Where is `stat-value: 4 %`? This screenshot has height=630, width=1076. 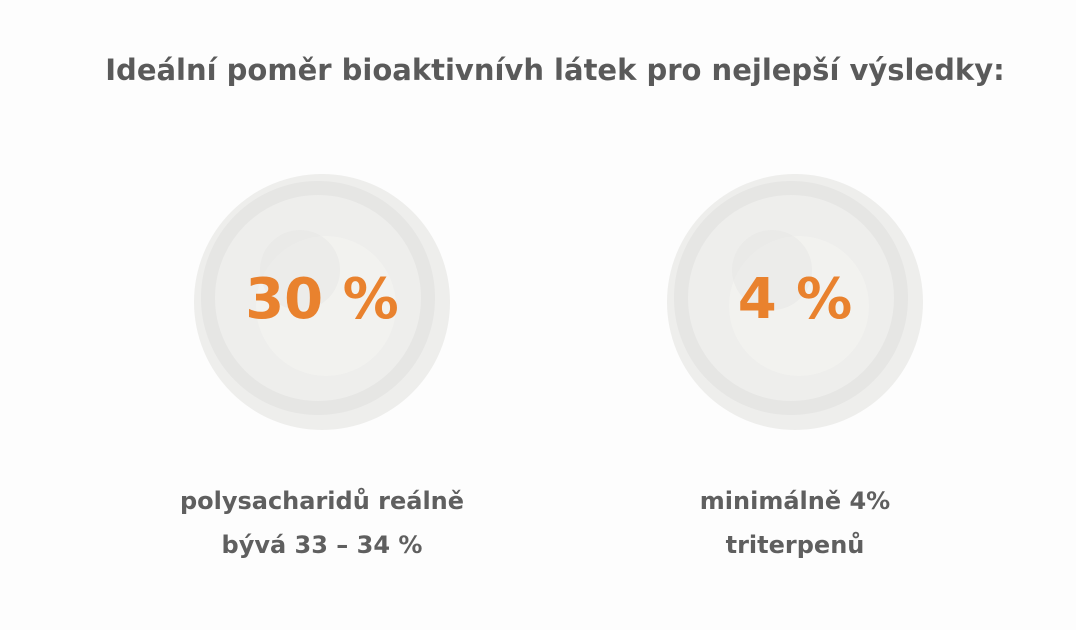
stat-value: 4 % is located at coordinates (795, 299).